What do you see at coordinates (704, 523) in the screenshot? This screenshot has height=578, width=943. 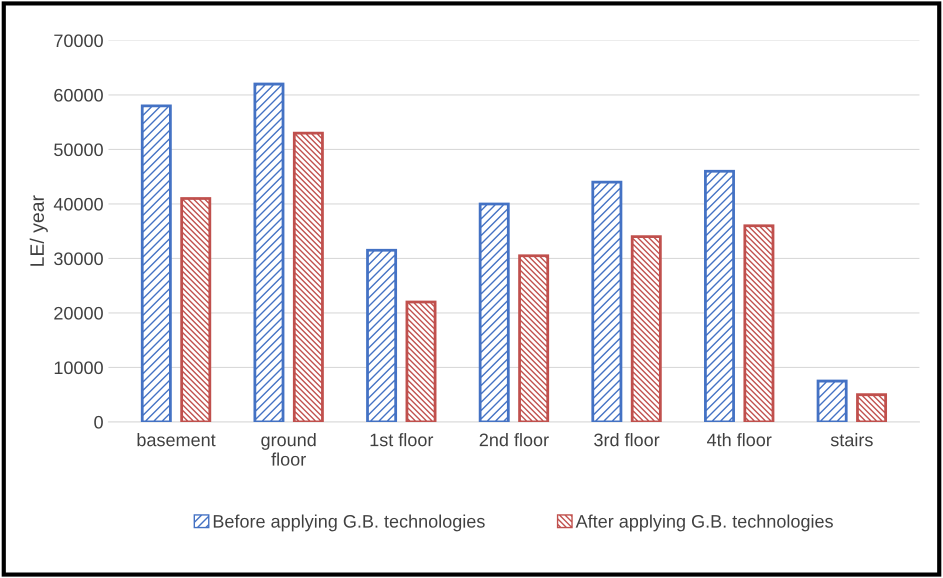 I see `legend-label: After applying G.B. technologies` at bounding box center [704, 523].